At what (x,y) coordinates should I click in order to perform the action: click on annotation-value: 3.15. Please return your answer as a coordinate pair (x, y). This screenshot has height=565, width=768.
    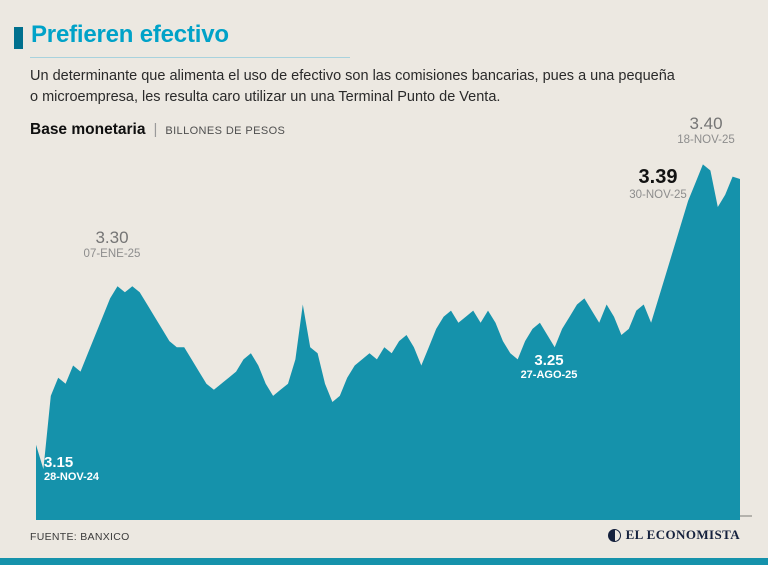
    Looking at the image, I should click on (59, 462).